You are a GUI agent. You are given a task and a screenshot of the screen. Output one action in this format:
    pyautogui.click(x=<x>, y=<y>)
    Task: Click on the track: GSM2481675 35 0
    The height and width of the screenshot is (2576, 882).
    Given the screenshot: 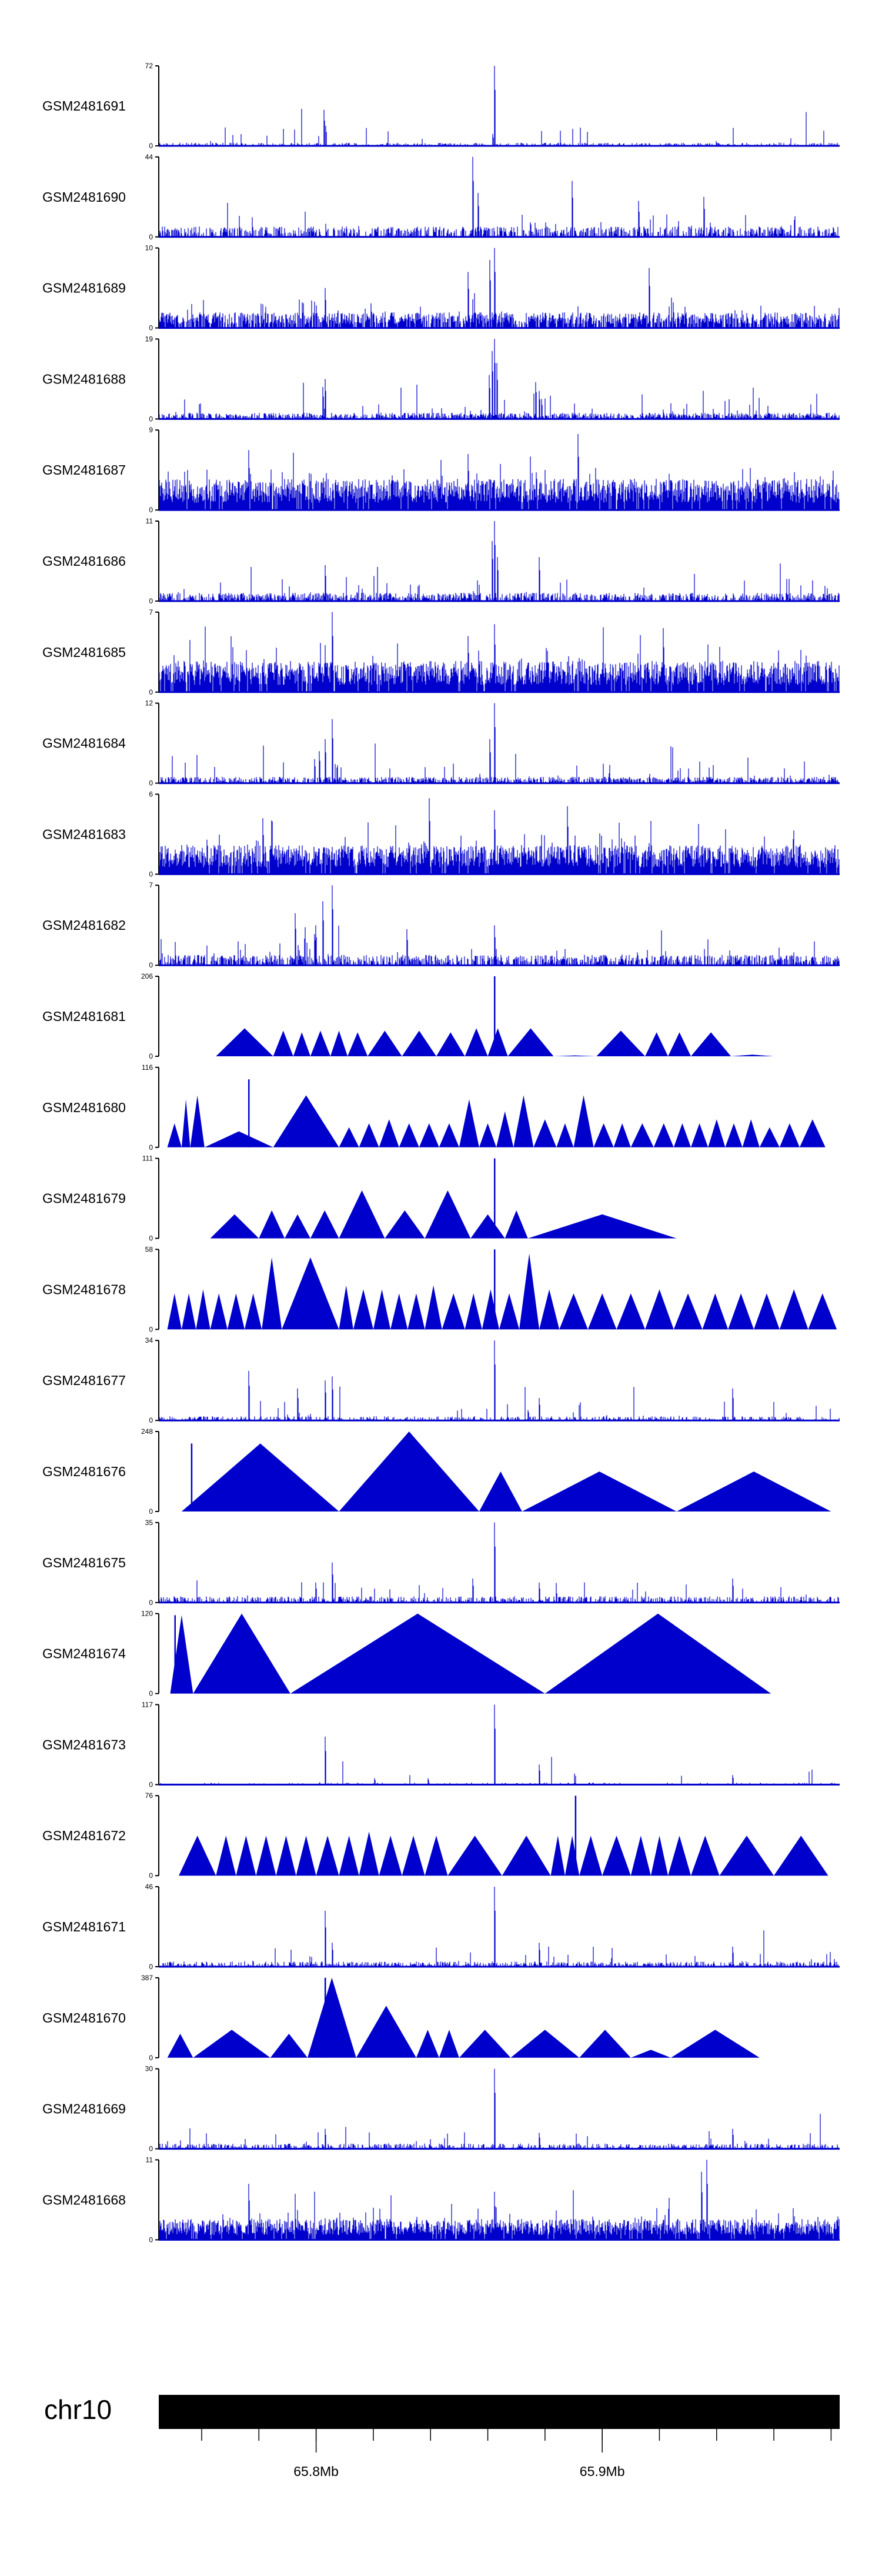 What is the action you would take?
    pyautogui.click(x=441, y=1563)
    